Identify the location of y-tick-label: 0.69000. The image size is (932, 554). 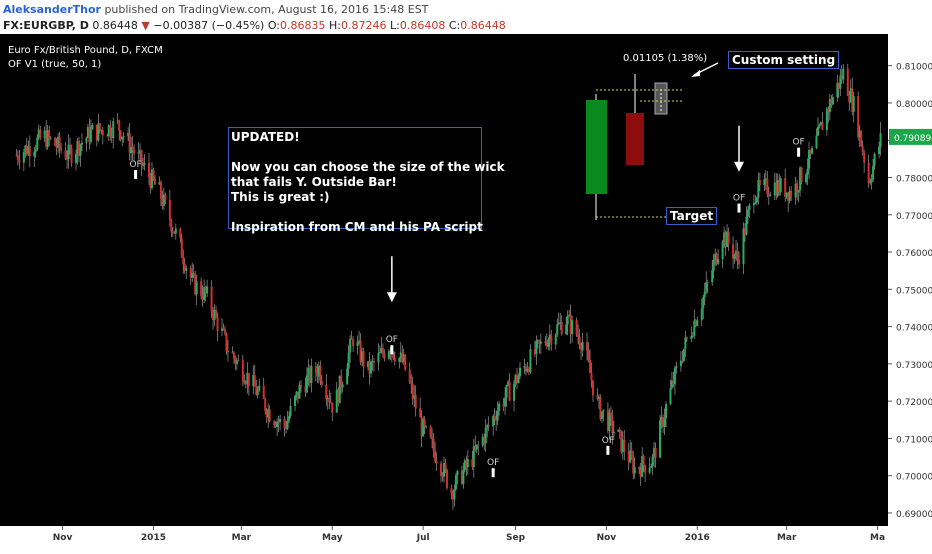
(914, 515).